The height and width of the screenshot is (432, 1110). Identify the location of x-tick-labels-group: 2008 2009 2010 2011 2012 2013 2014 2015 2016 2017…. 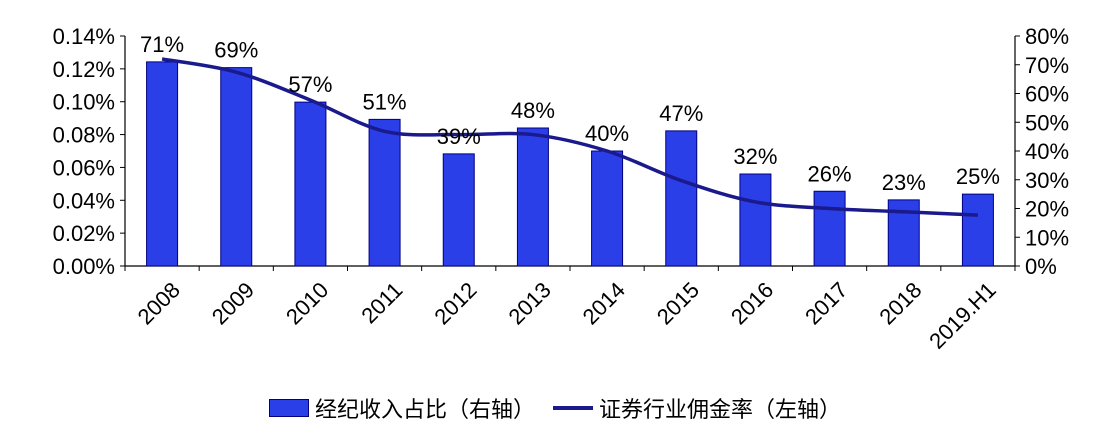
(567, 315).